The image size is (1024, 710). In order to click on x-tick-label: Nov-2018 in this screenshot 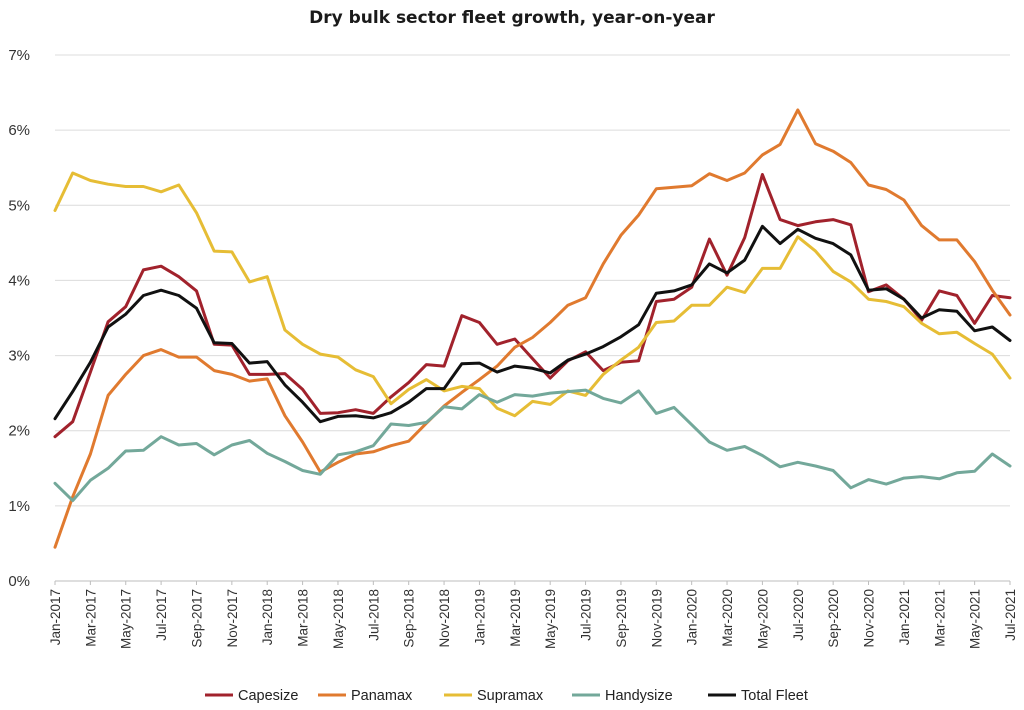, I will do `click(444, 618)`.